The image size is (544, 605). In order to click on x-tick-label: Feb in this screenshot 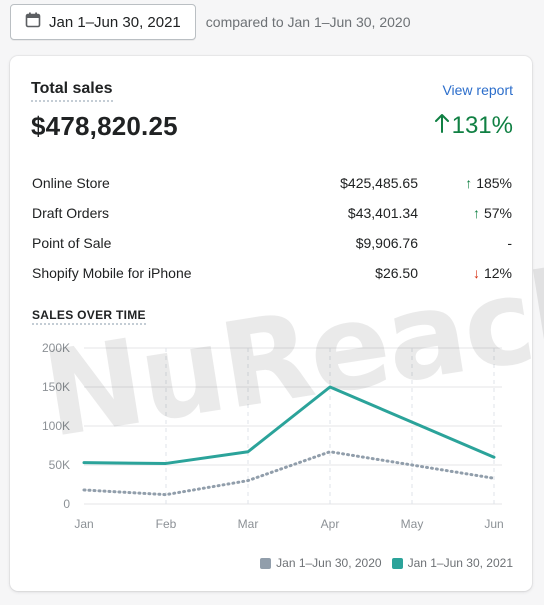, I will do `click(166, 524)`.